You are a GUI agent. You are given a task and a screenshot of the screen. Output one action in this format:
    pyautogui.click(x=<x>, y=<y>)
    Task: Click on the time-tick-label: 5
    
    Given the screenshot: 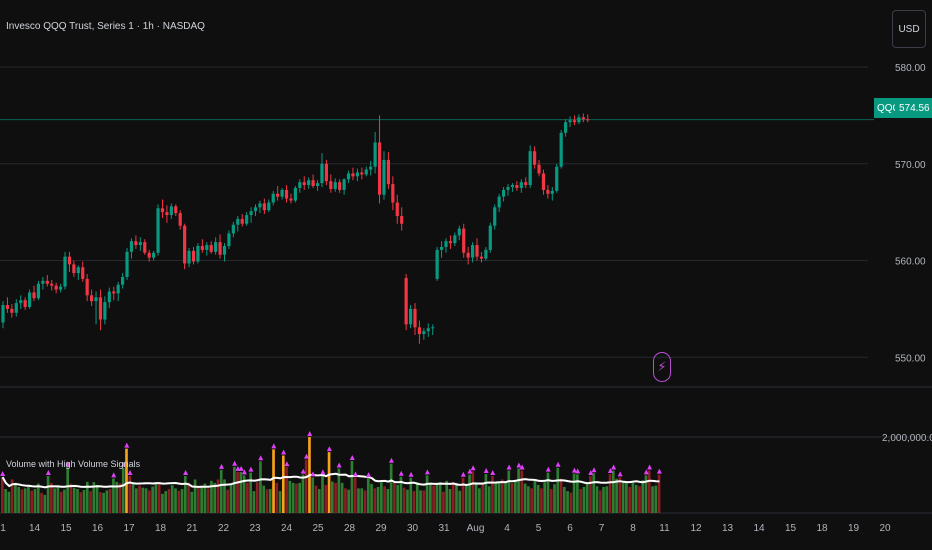 What is the action you would take?
    pyautogui.click(x=539, y=528)
    